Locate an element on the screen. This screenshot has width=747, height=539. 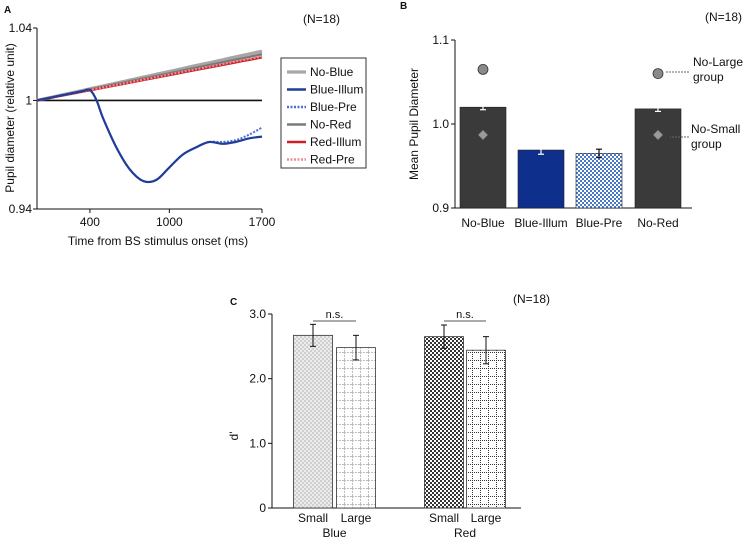
bar-blue-large is located at coordinates (356, 428).